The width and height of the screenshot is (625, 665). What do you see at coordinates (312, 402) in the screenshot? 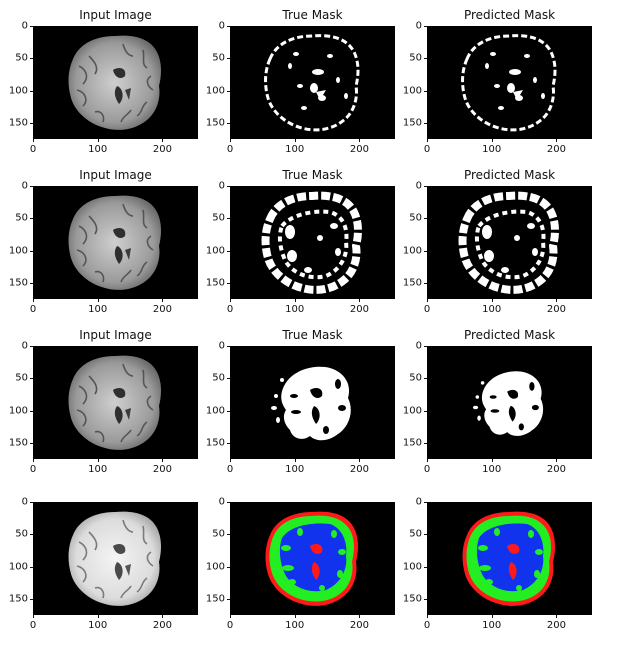
I see `image-panel-mask-wm` at bounding box center [312, 402].